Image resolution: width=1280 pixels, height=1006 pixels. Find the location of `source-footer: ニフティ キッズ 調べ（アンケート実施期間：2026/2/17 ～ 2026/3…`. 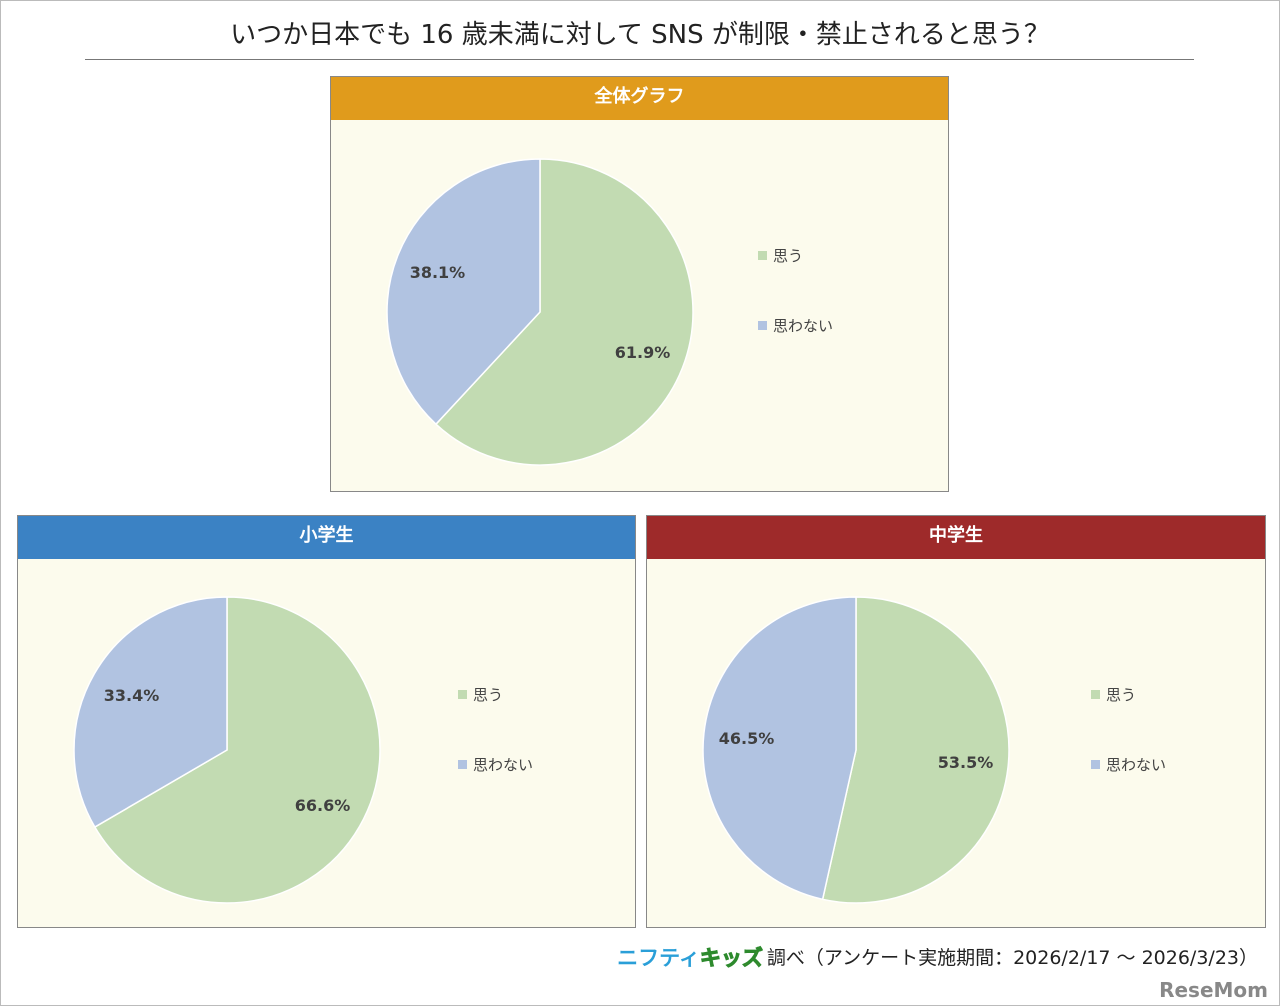

source-footer: ニフティ キッズ 調べ（アンケート実施期間：2026/2/17 ～ 2026/3… is located at coordinates (937, 958).